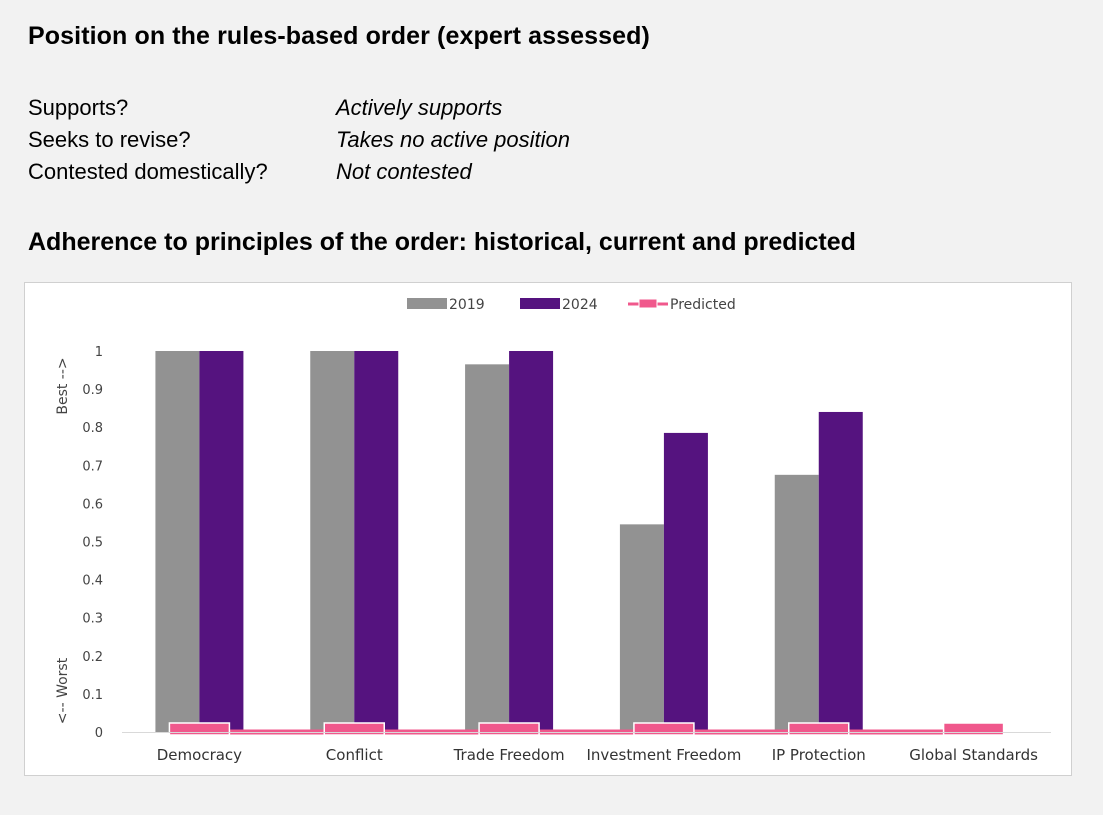  Describe the element at coordinates (92, 390) in the screenshot. I see `y-tick-label: 0.9` at that location.